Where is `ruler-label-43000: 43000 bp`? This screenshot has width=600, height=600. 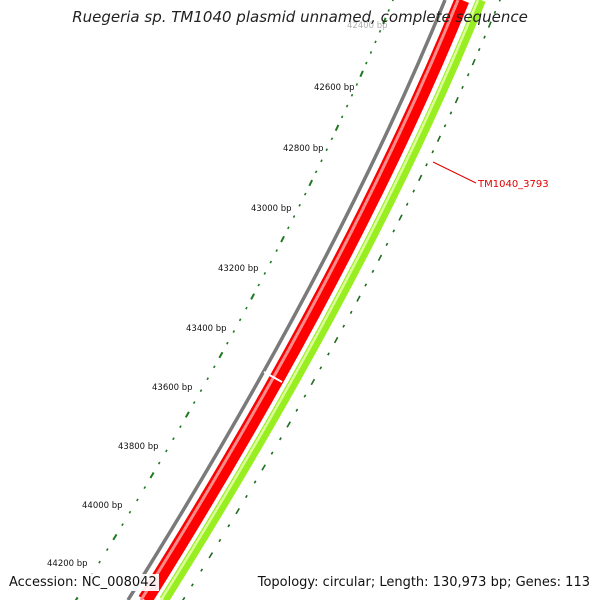 ruler-label-43000: 43000 bp is located at coordinates (271, 209).